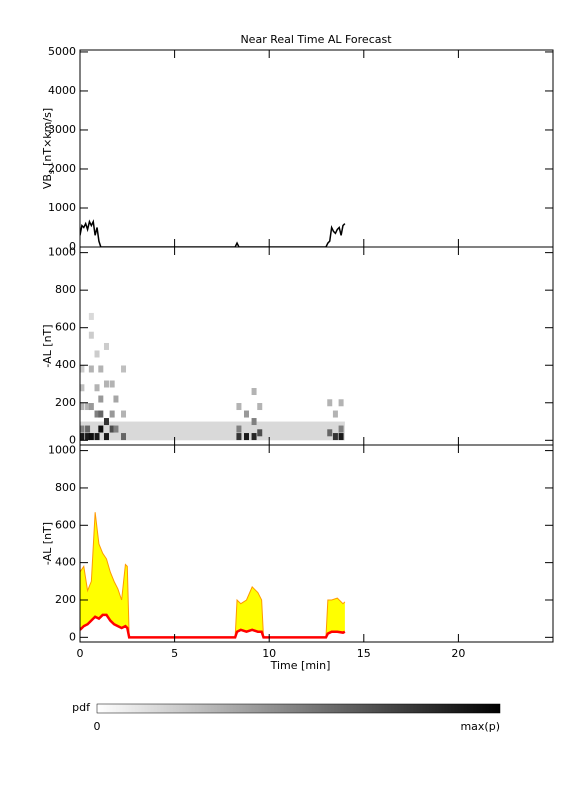 The image size is (576, 792). Describe the element at coordinates (62, 129) in the screenshot. I see `y-tick-label: 3000` at that location.